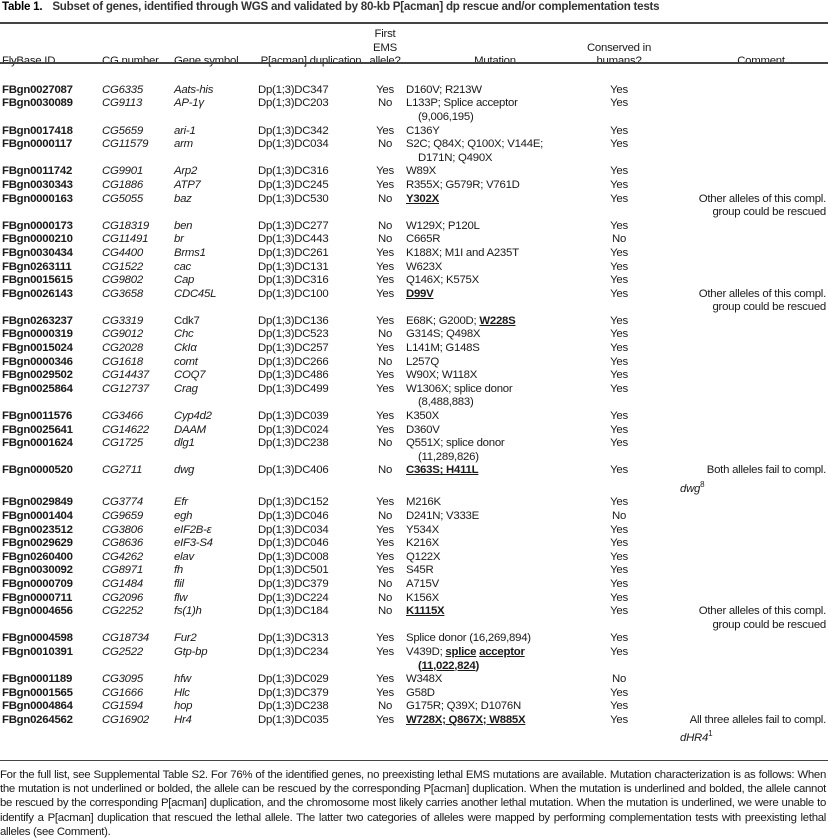 The image size is (828, 840). What do you see at coordinates (182, 692) in the screenshot?
I see `gene-symbol: Hlc` at bounding box center [182, 692].